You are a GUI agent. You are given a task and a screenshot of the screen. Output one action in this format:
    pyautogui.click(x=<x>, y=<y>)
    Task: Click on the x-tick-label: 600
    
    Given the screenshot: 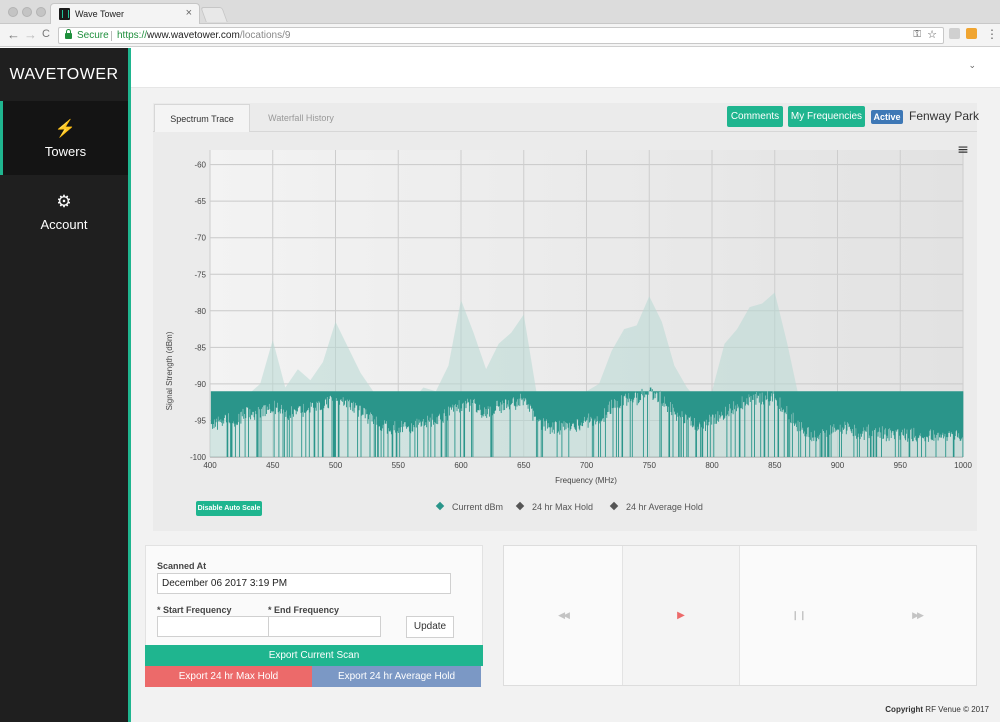 What is the action you would take?
    pyautogui.click(x=461, y=465)
    